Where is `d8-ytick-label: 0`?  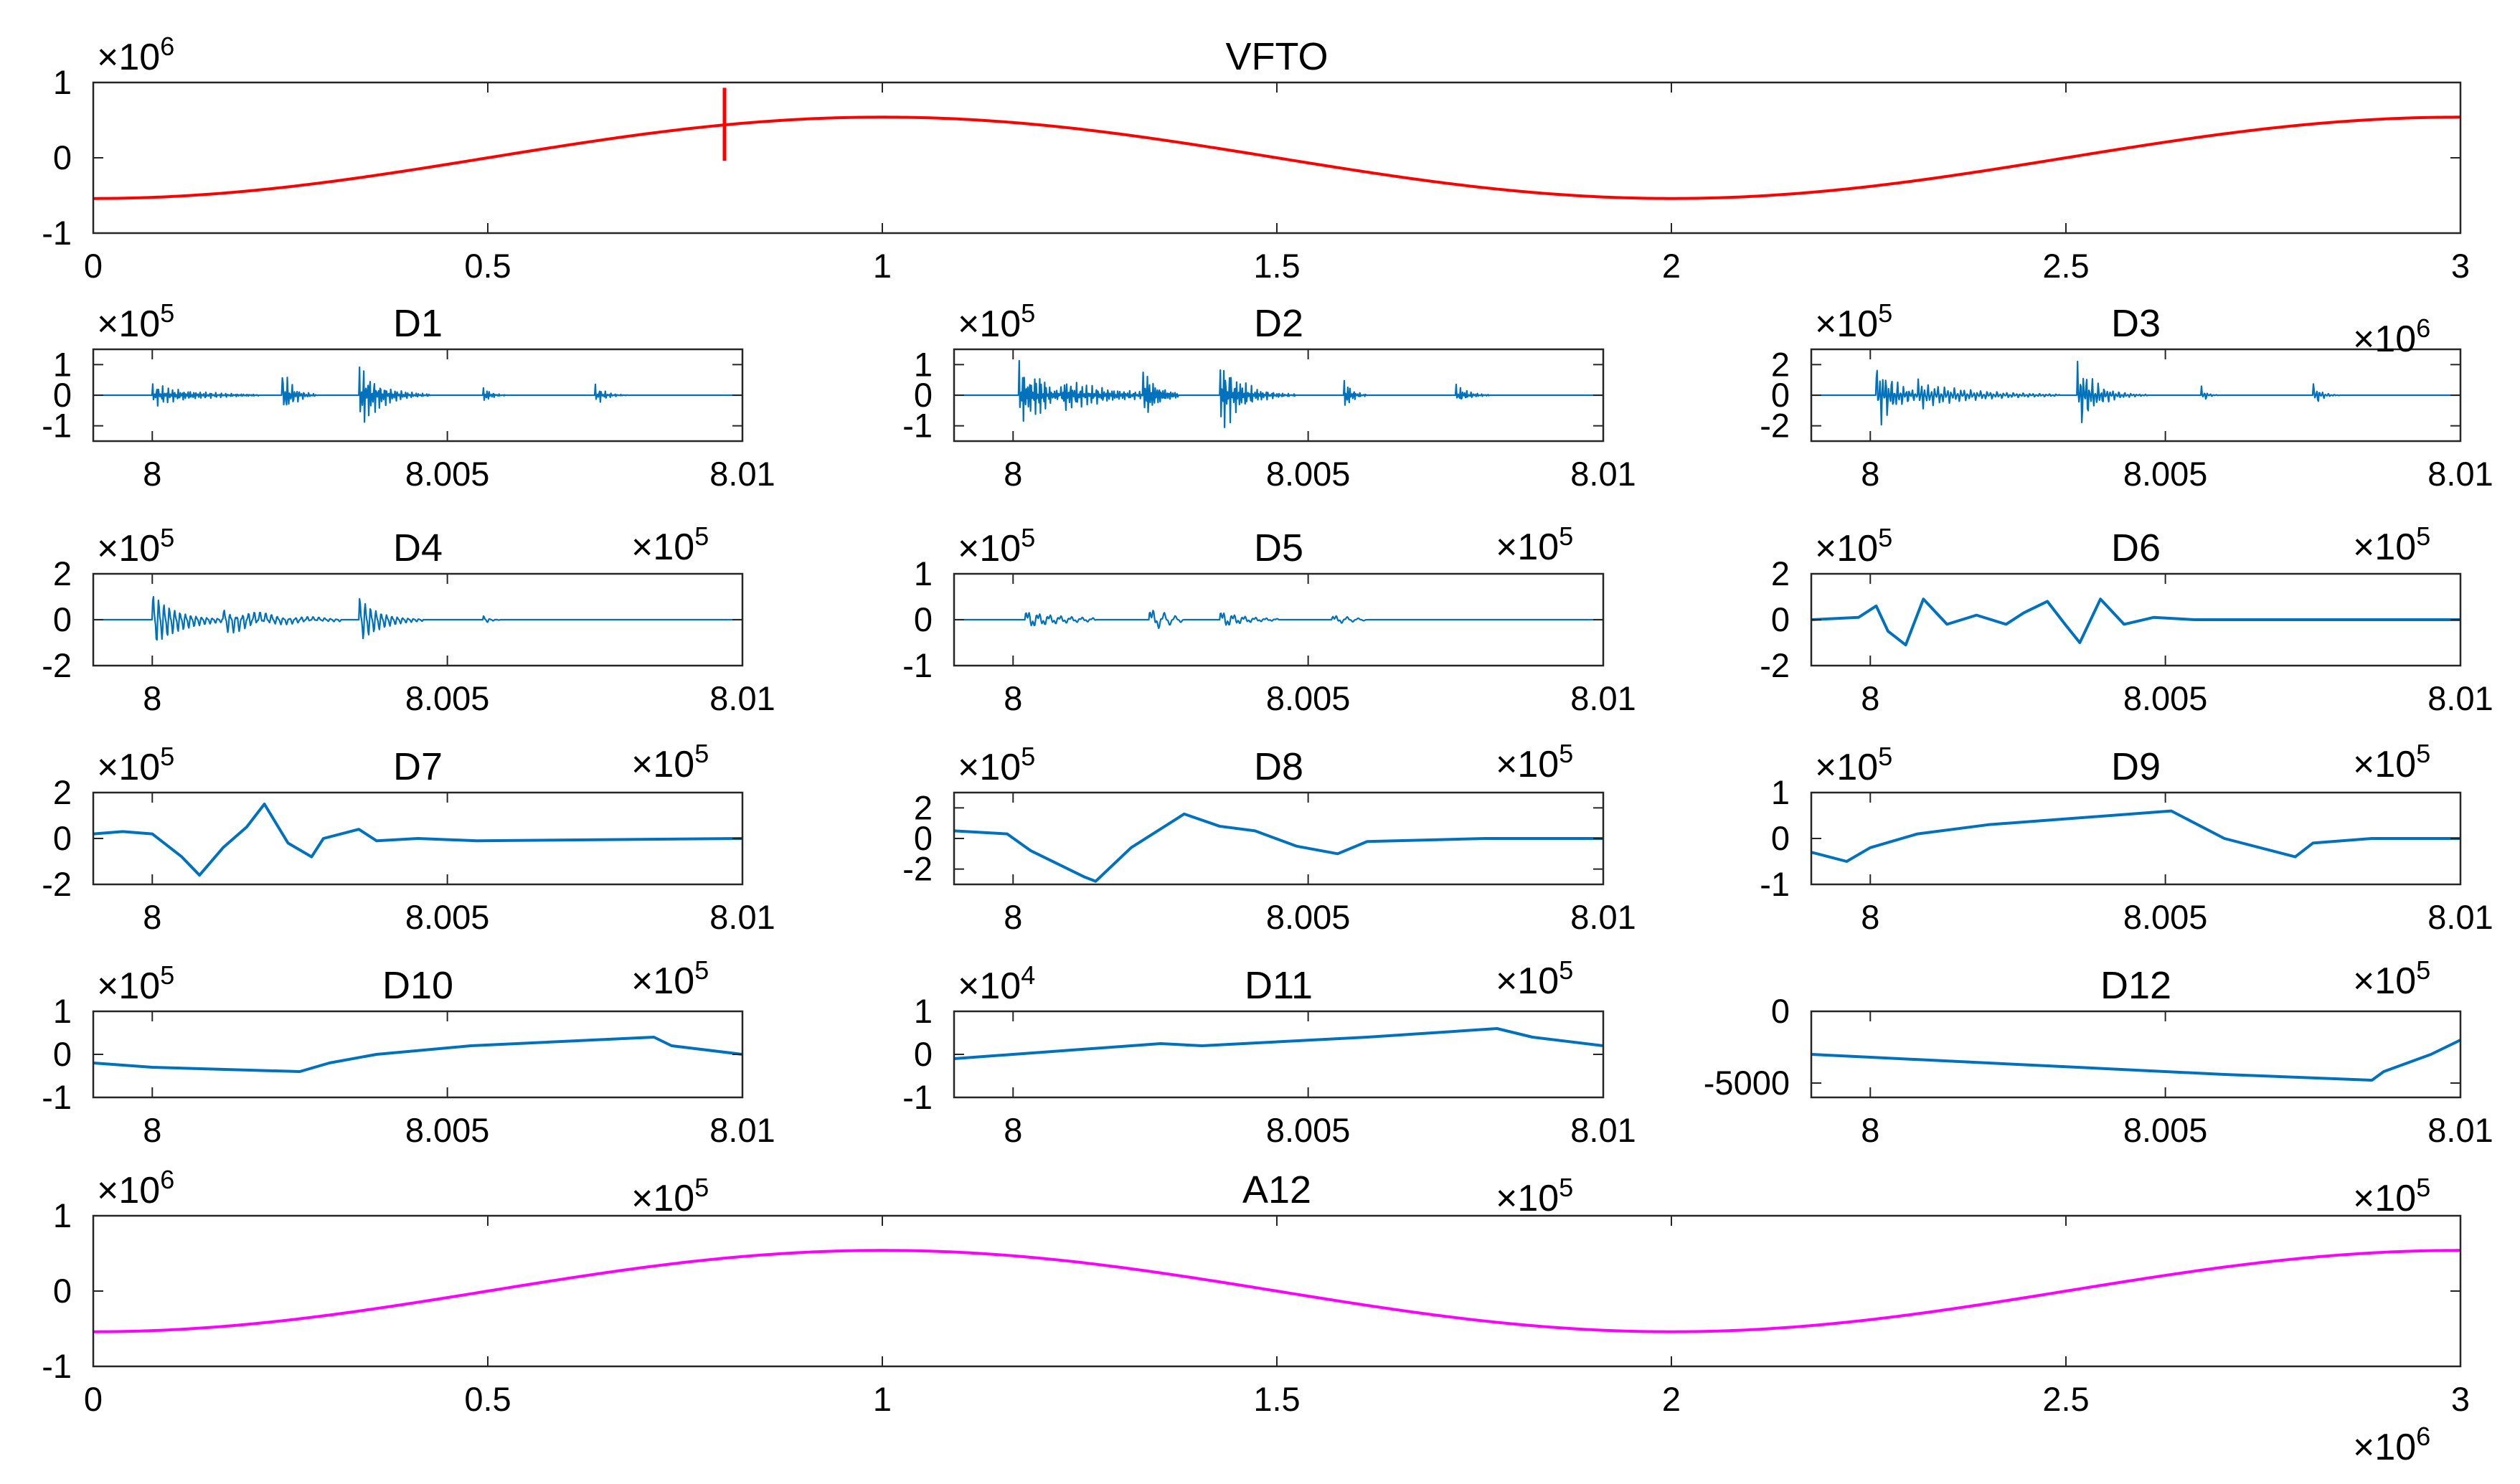
d8-ytick-label: 0 is located at coordinates (924, 838).